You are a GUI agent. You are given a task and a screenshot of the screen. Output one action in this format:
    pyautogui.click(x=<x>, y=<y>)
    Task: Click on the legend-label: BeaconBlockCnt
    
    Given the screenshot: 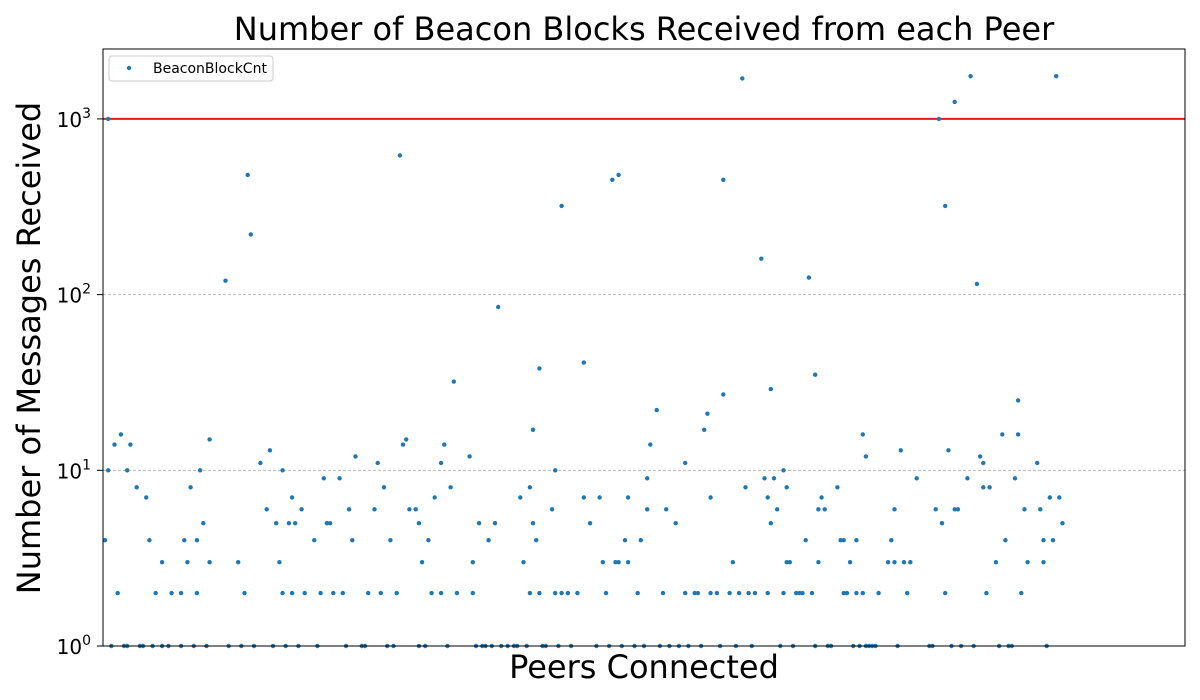 What is the action you would take?
    pyautogui.click(x=210, y=69)
    